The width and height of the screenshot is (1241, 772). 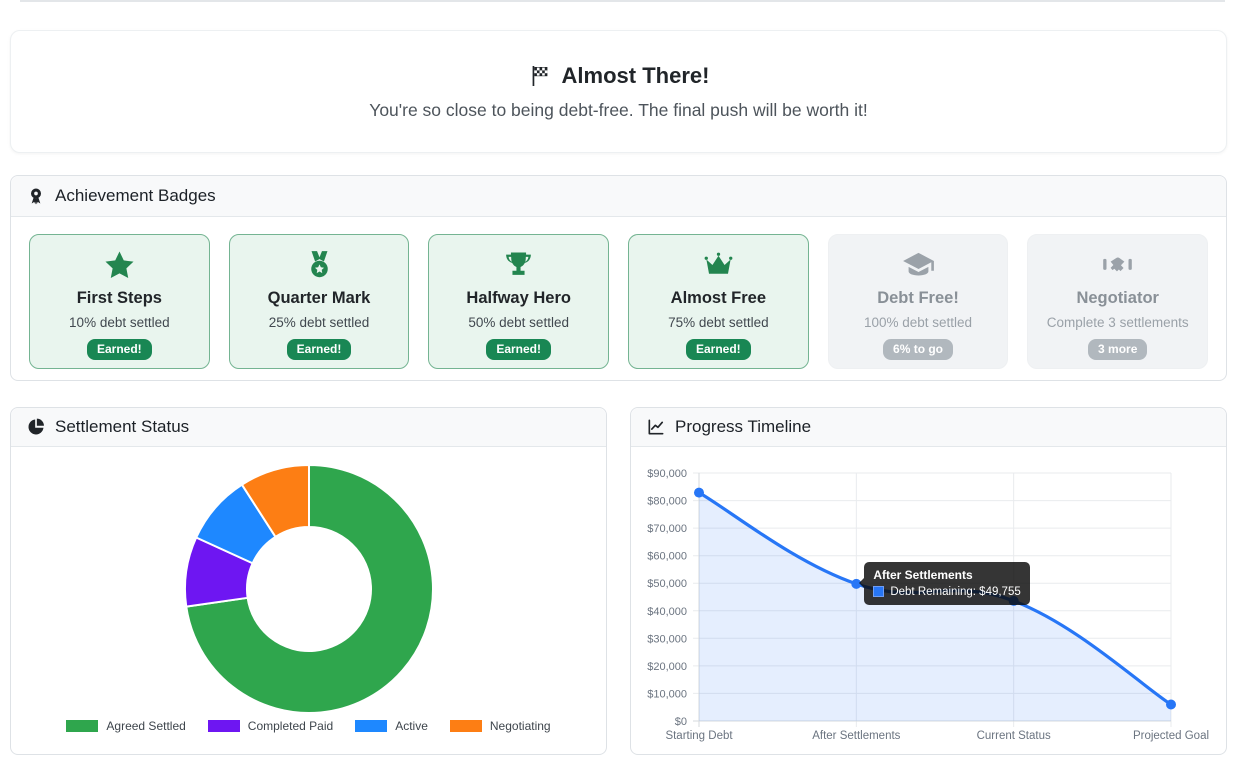 I want to click on badge-status: 6% to go, so click(x=918, y=349).